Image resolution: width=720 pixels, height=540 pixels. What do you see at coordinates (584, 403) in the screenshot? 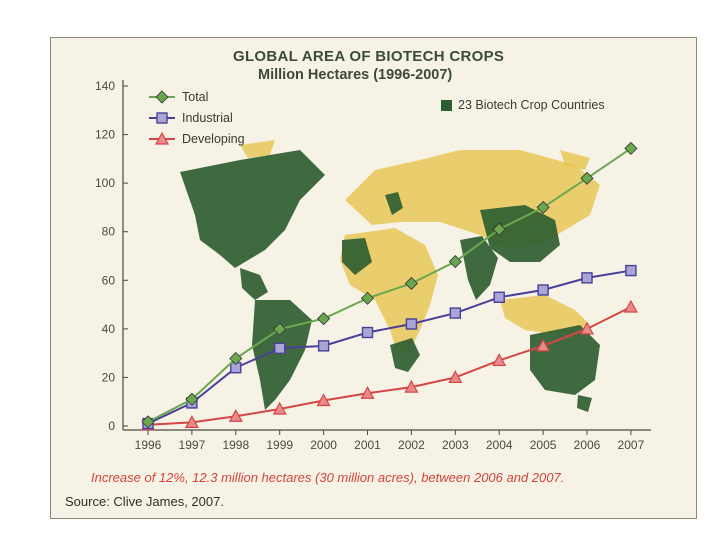
I see `tasmania-shape` at bounding box center [584, 403].